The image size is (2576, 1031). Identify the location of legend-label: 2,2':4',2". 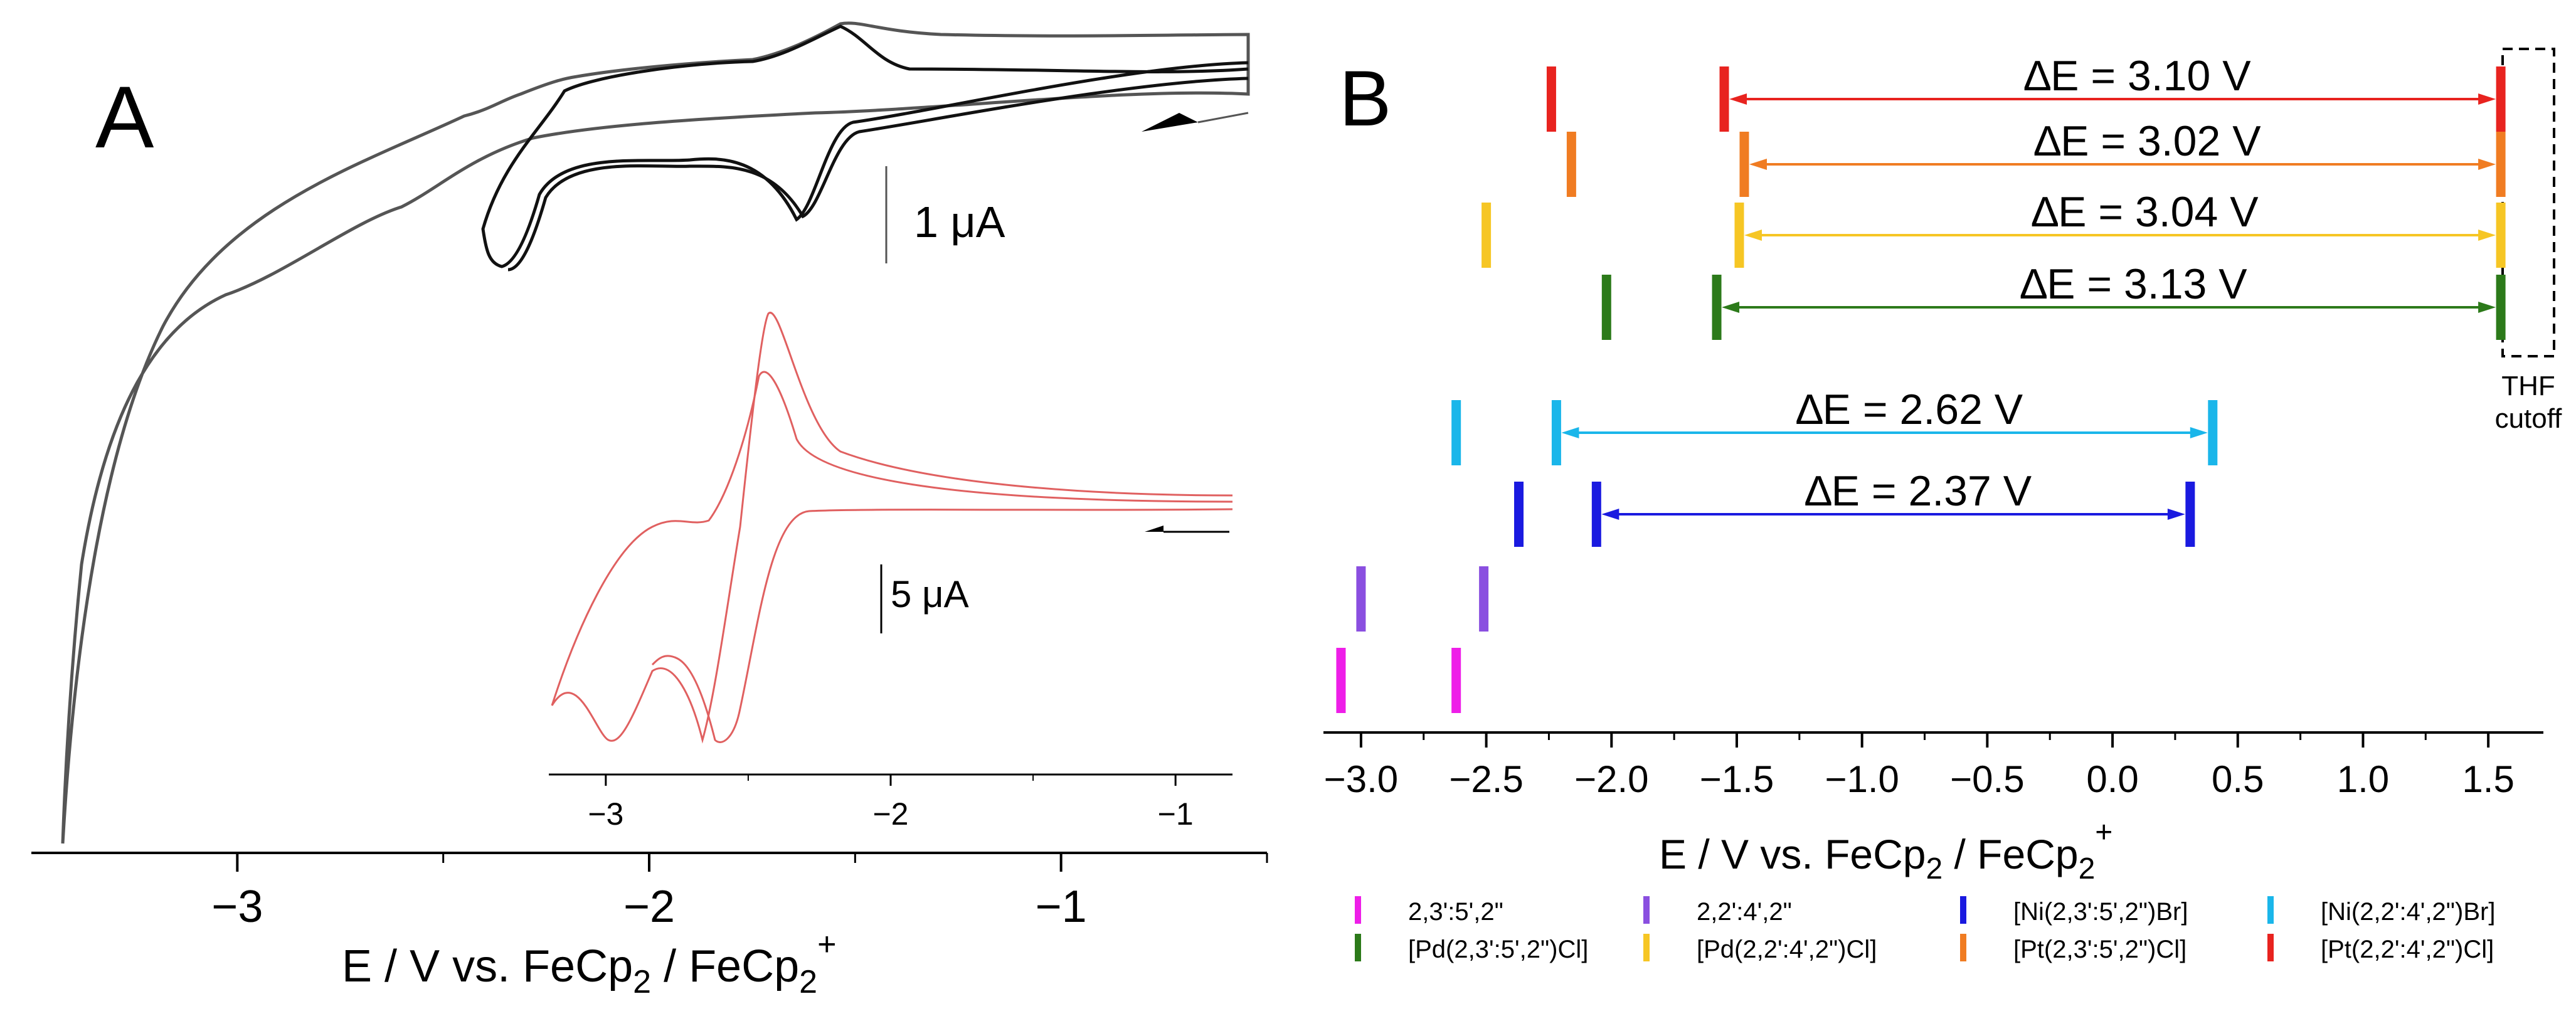
(1744, 912).